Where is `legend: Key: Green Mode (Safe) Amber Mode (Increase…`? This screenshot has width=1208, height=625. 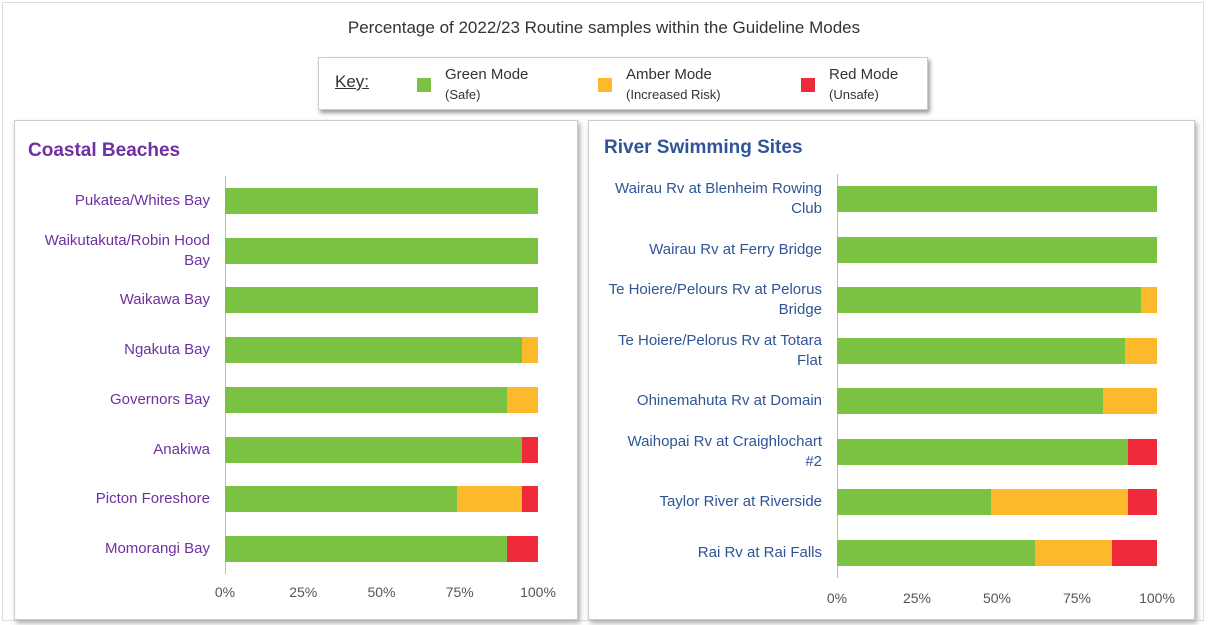
legend: Key: Green Mode (Safe) Amber Mode (Increase… is located at coordinates (623, 83).